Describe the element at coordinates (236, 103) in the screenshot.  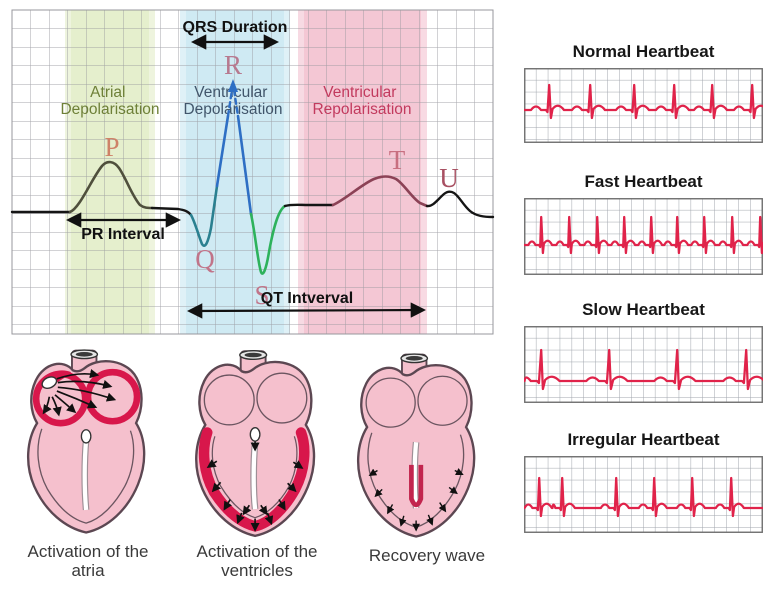
I see `r-wave-down-dashed` at that location.